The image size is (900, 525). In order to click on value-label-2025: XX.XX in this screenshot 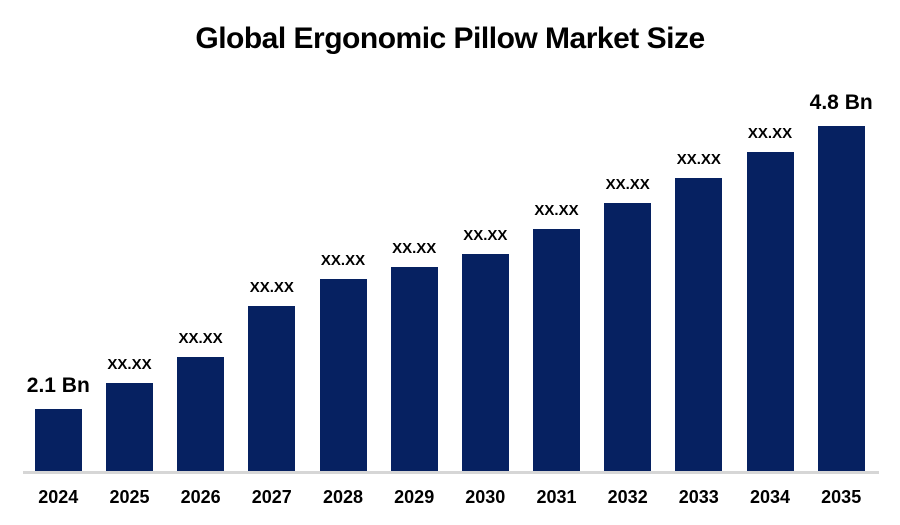, I will do `click(129, 364)`.